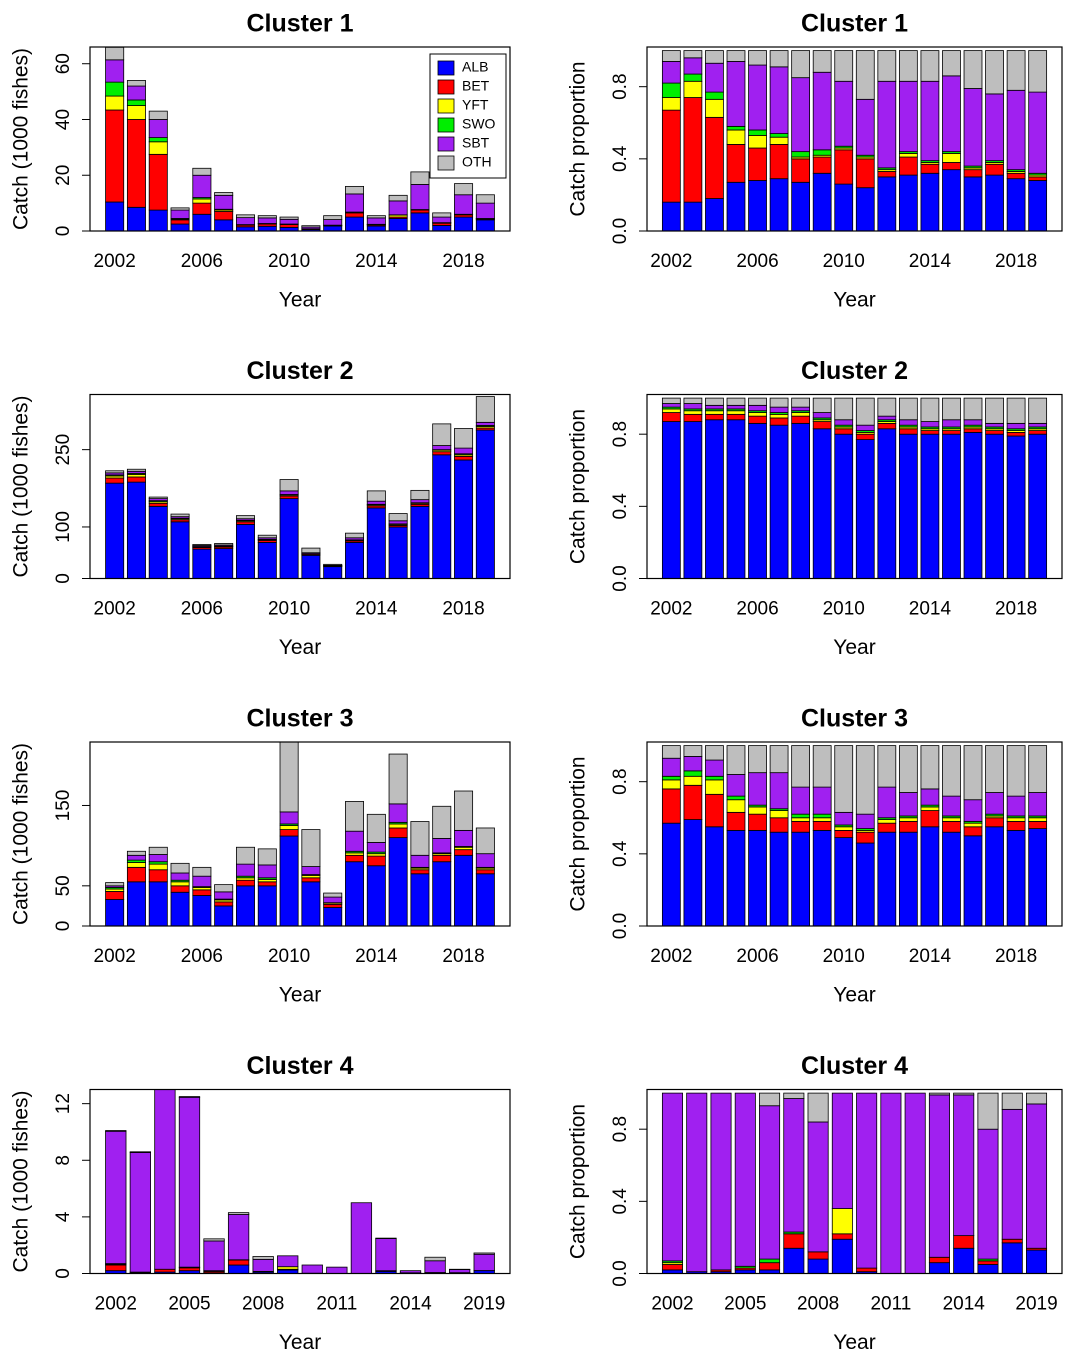  What do you see at coordinates (620, 781) in the screenshot?
I see `y-tick-label: 0.8` at bounding box center [620, 781].